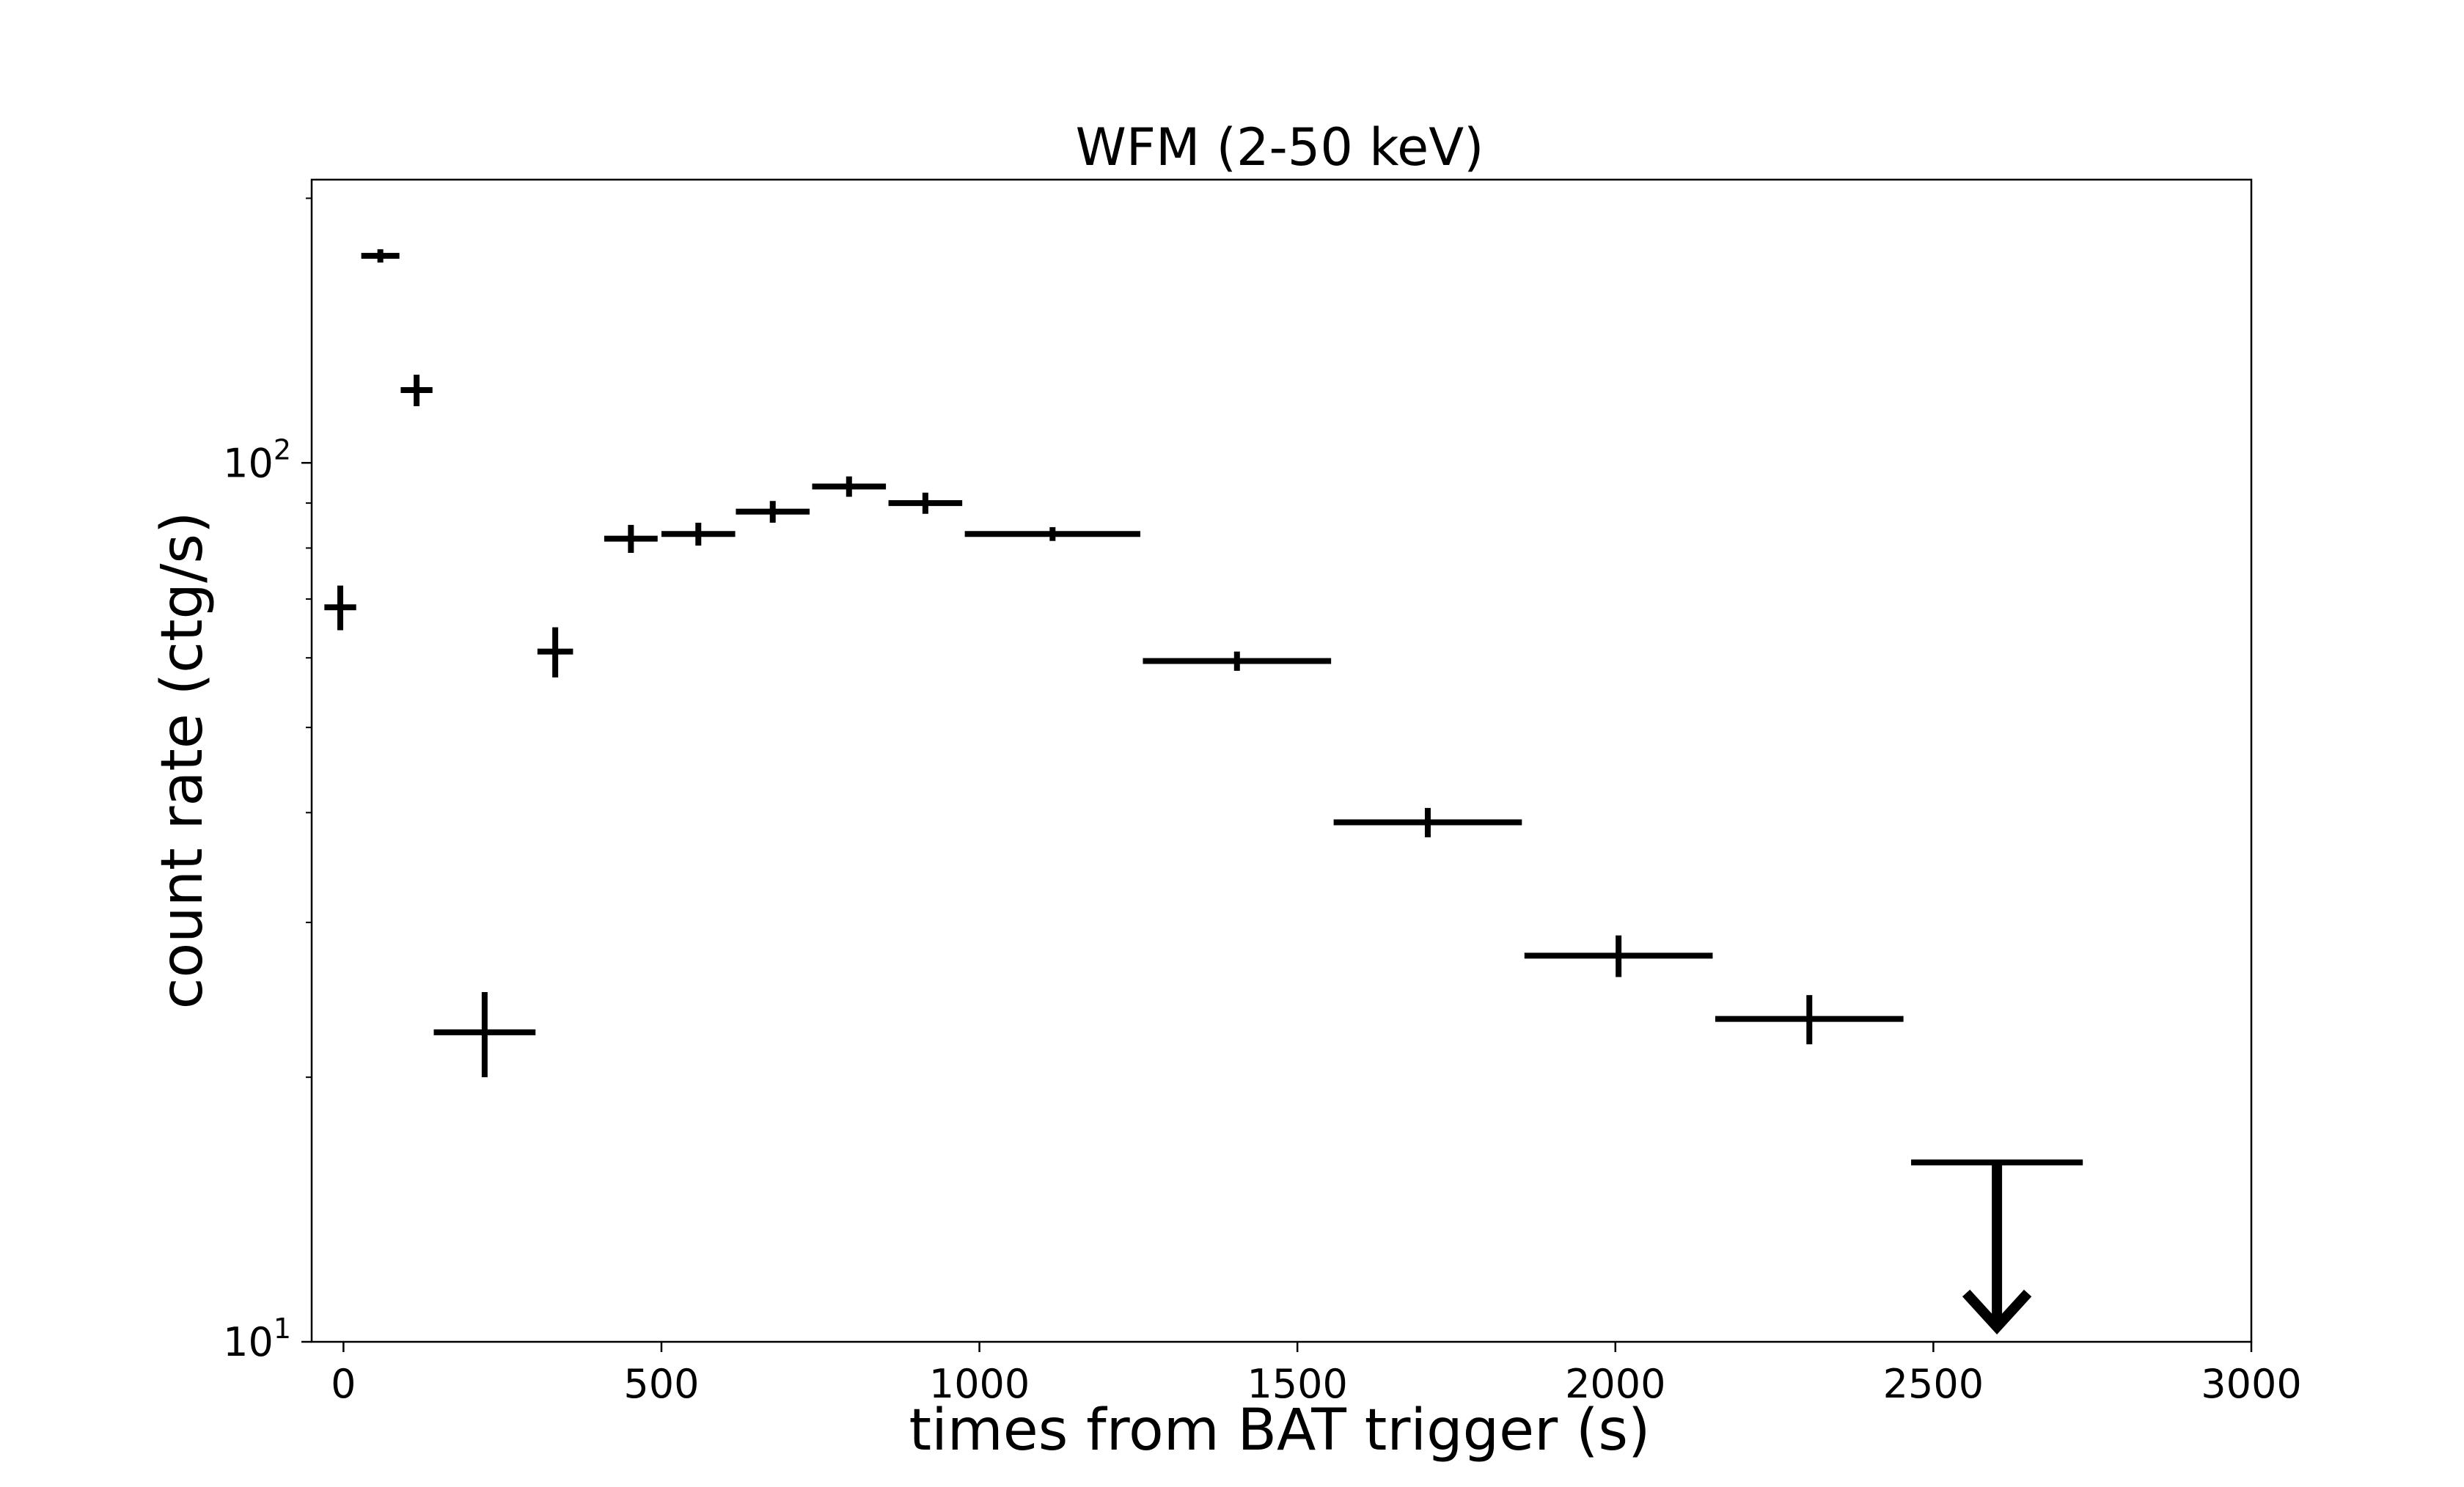 The width and height of the screenshot is (2464, 1487). What do you see at coordinates (1280, 1431) in the screenshot?
I see `x-axis-label: times from BAT trigger (s)` at bounding box center [1280, 1431].